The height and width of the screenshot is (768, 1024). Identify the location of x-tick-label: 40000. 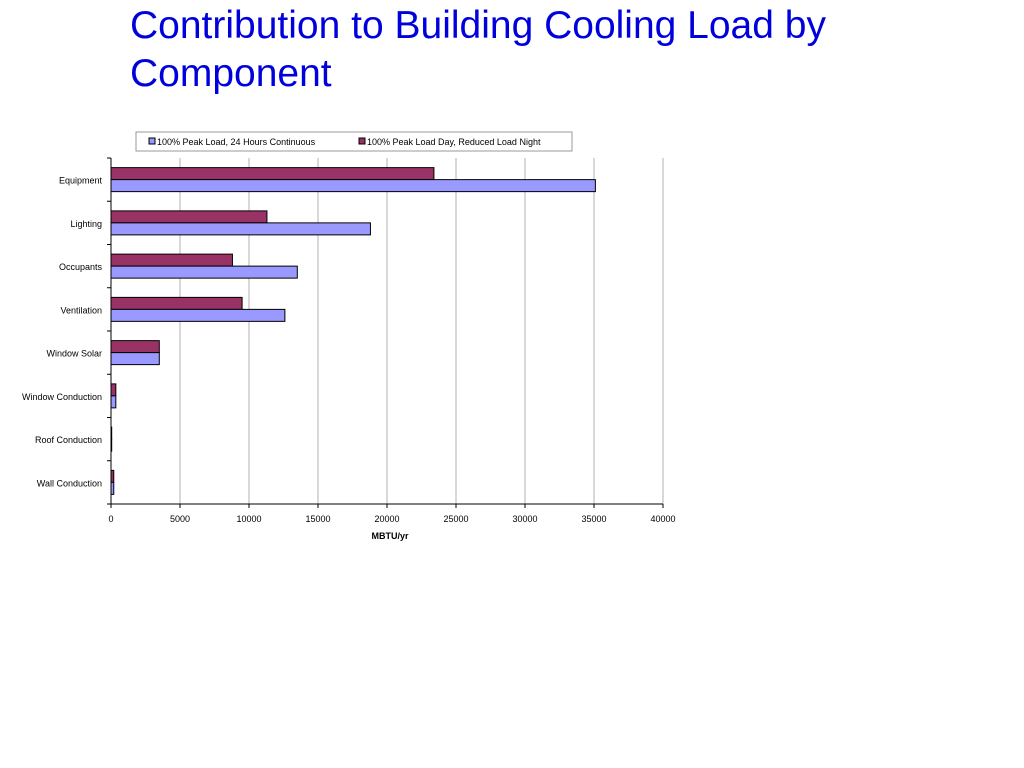
(662, 519).